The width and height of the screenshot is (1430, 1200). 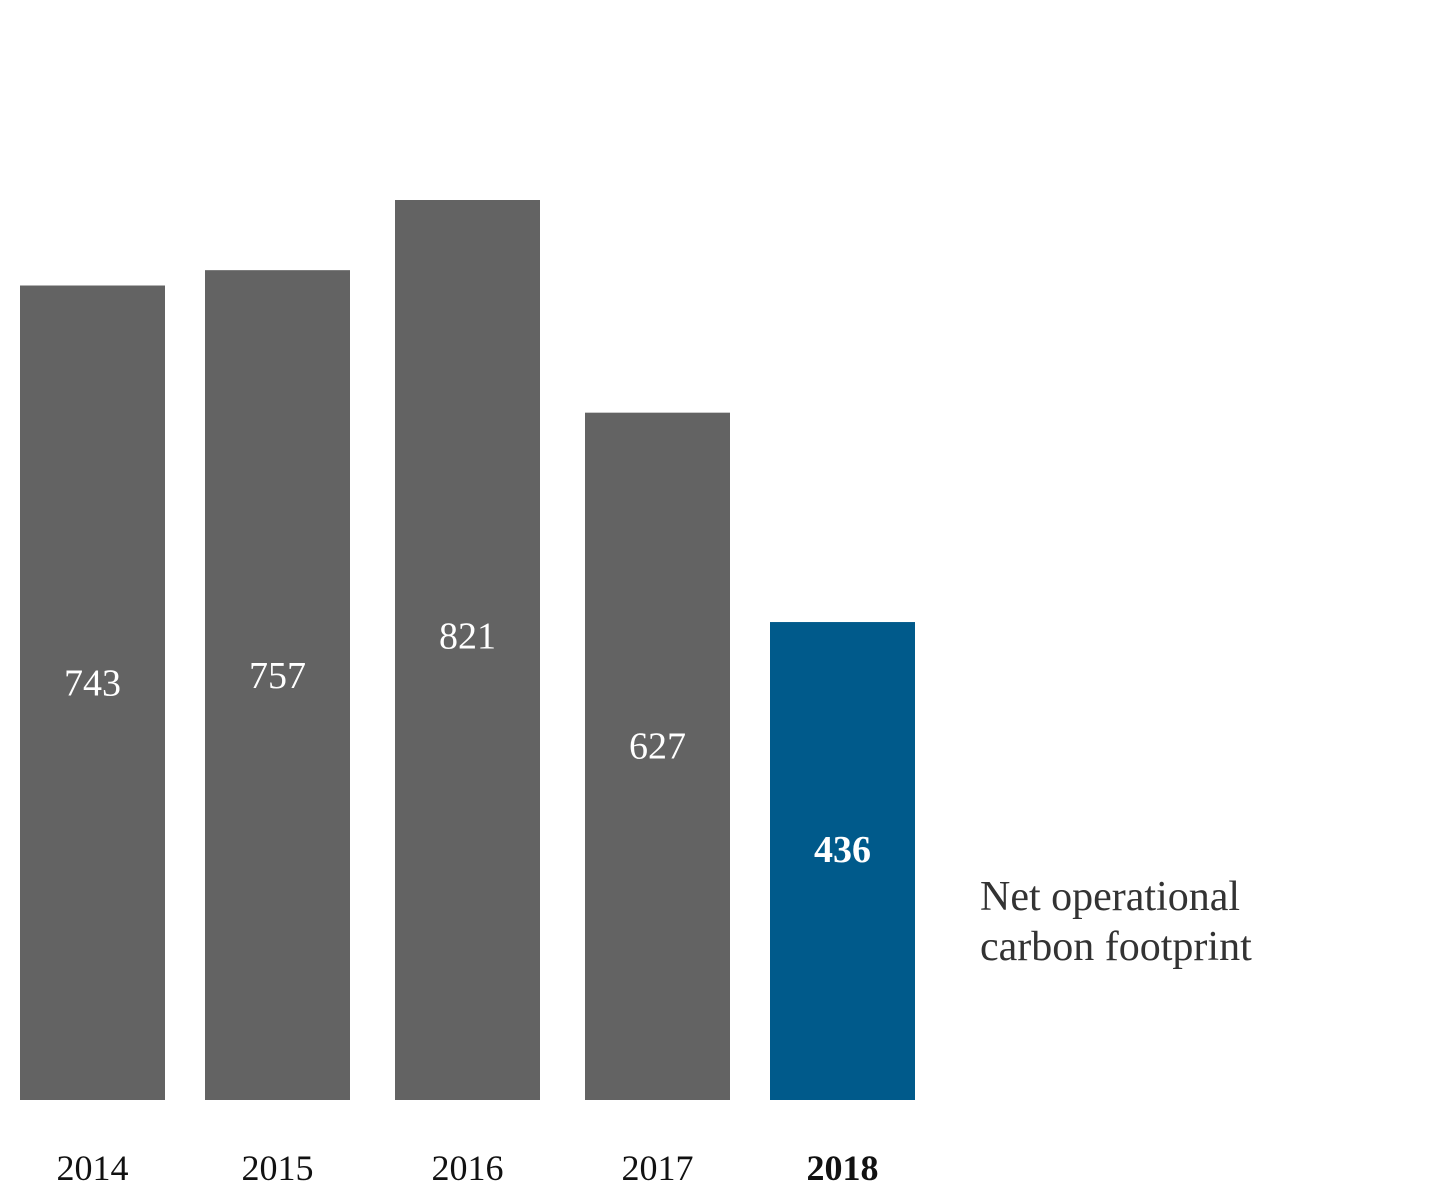 What do you see at coordinates (93, 1168) in the screenshot?
I see `tick-label-2014: 2014` at bounding box center [93, 1168].